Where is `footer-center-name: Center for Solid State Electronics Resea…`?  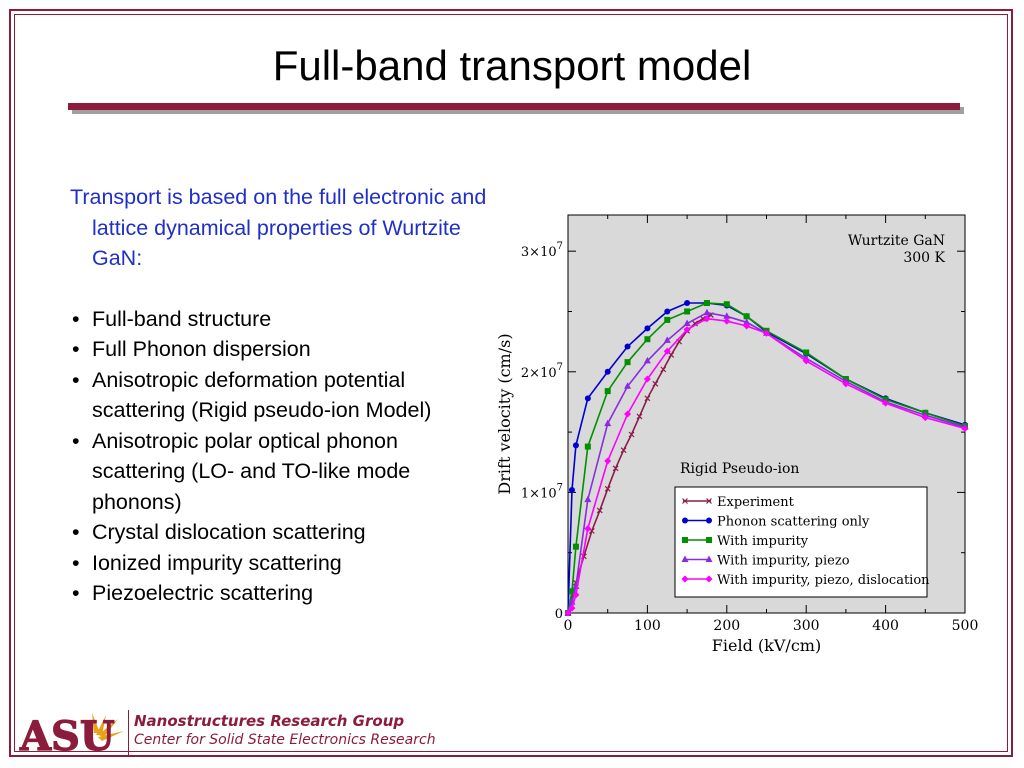 footer-center-name: Center for Solid State Electronics Resea… is located at coordinates (285, 740).